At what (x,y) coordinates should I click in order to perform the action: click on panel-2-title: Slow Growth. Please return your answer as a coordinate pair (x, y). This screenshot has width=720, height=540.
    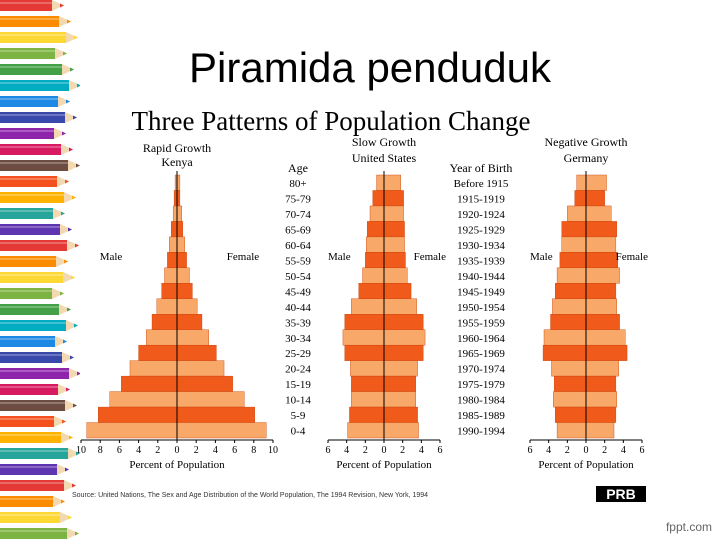
    Looking at the image, I should click on (384, 142).